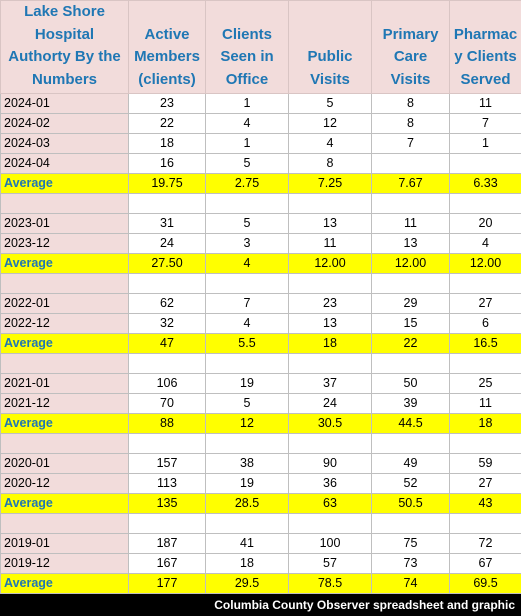 Image resolution: width=521 pixels, height=616 pixels. I want to click on table-cell: 59, so click(485, 464).